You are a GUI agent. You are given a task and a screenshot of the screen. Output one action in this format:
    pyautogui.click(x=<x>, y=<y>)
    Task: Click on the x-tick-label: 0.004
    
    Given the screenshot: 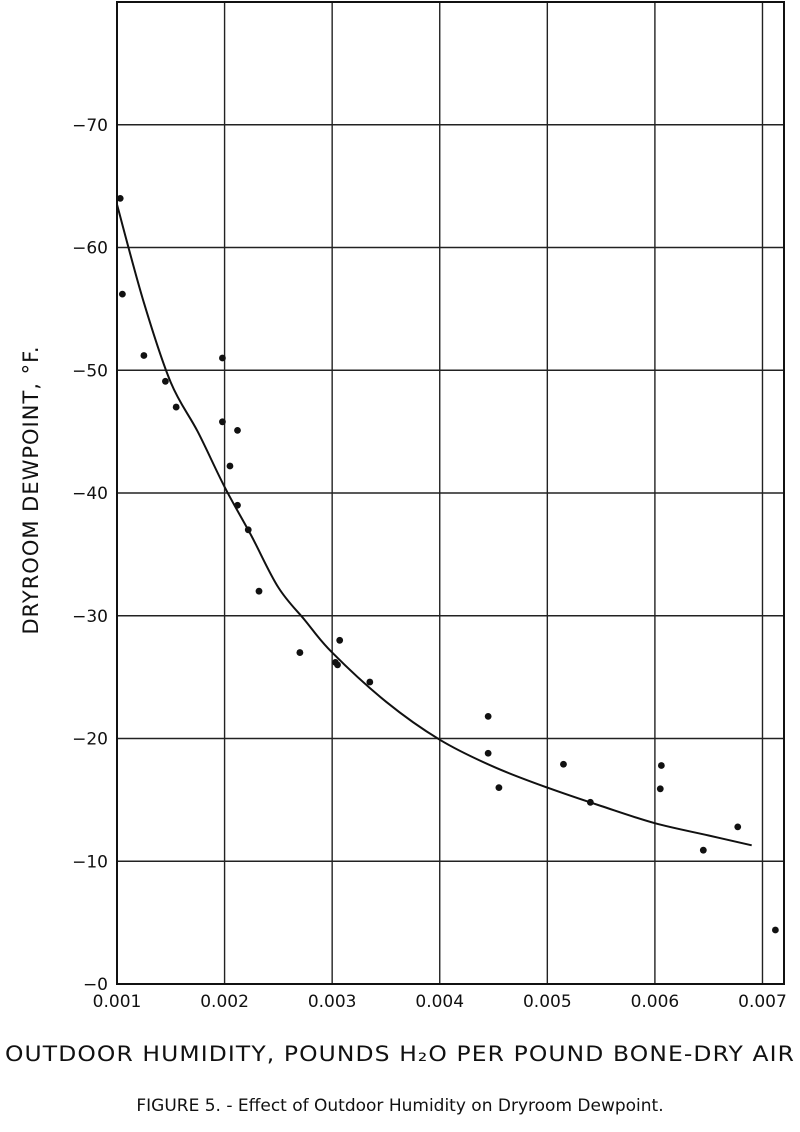 What is the action you would take?
    pyautogui.click(x=439, y=1002)
    